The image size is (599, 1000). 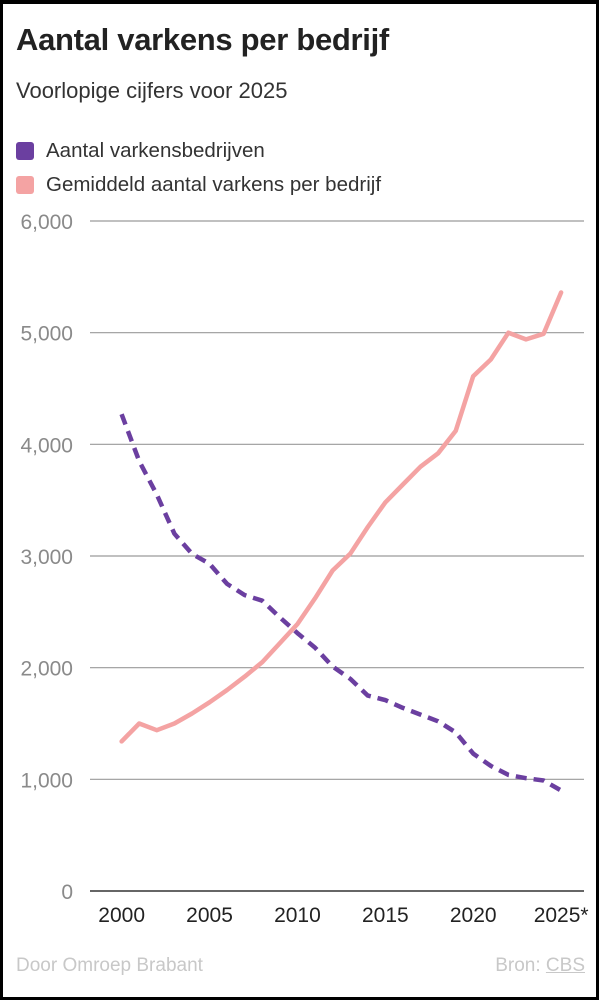 I want to click on source-credit: Bron: CBS, so click(x=540, y=966).